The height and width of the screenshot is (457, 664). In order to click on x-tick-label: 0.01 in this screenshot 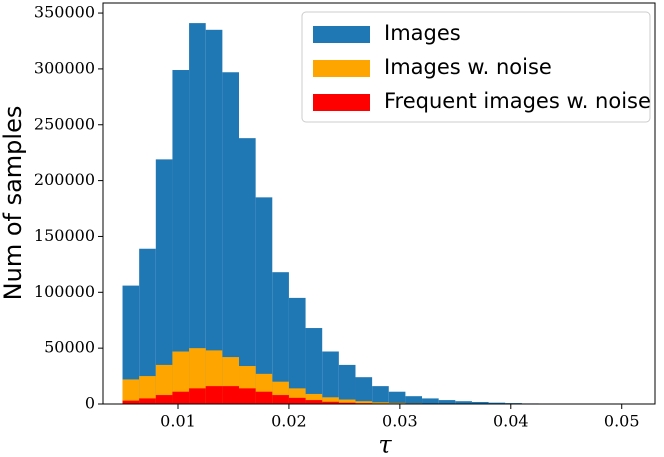, I will do `click(178, 421)`.